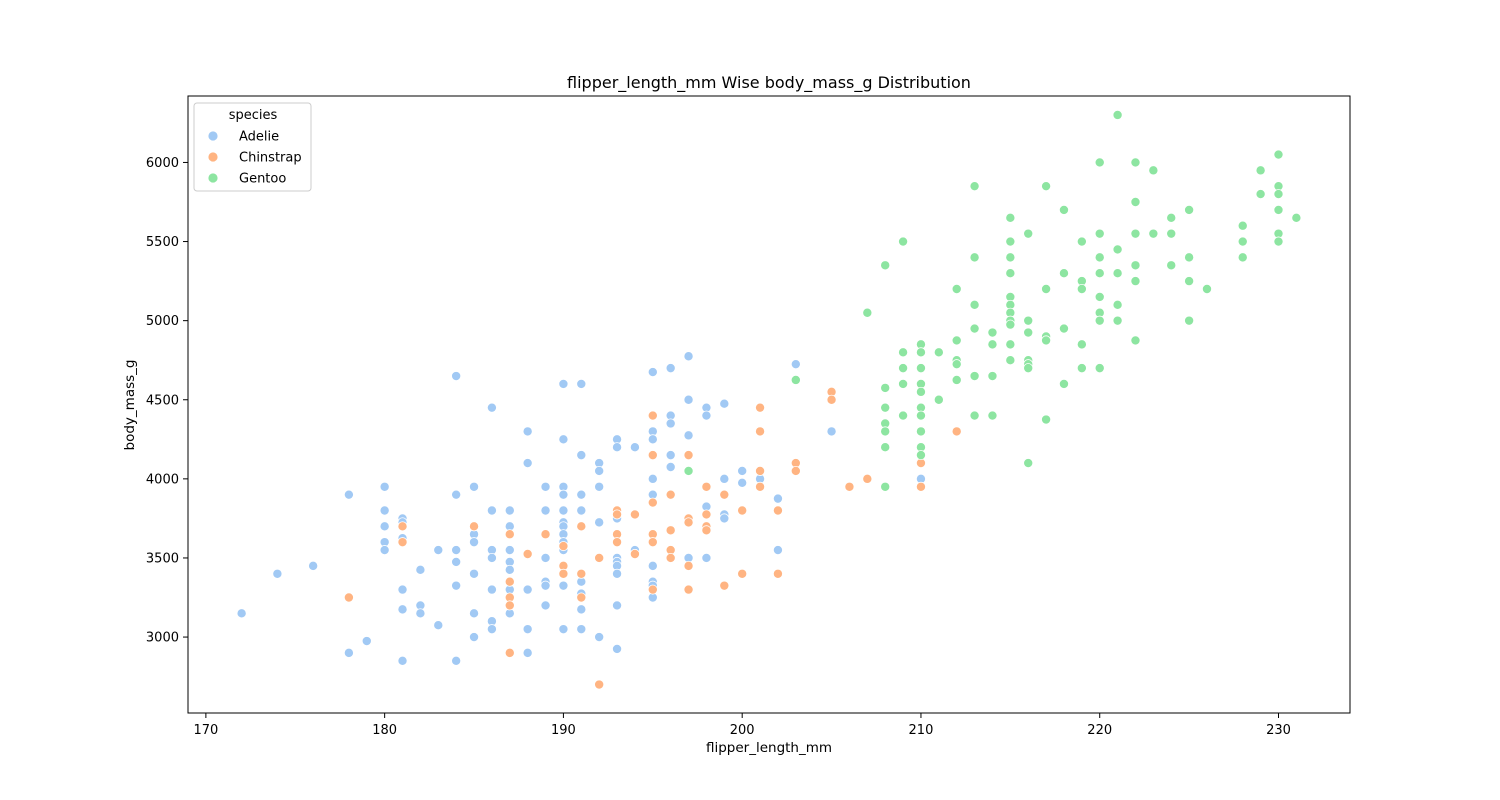 The height and width of the screenshot is (800, 1500). I want to click on y-tick-label: 3000, so click(162, 638).